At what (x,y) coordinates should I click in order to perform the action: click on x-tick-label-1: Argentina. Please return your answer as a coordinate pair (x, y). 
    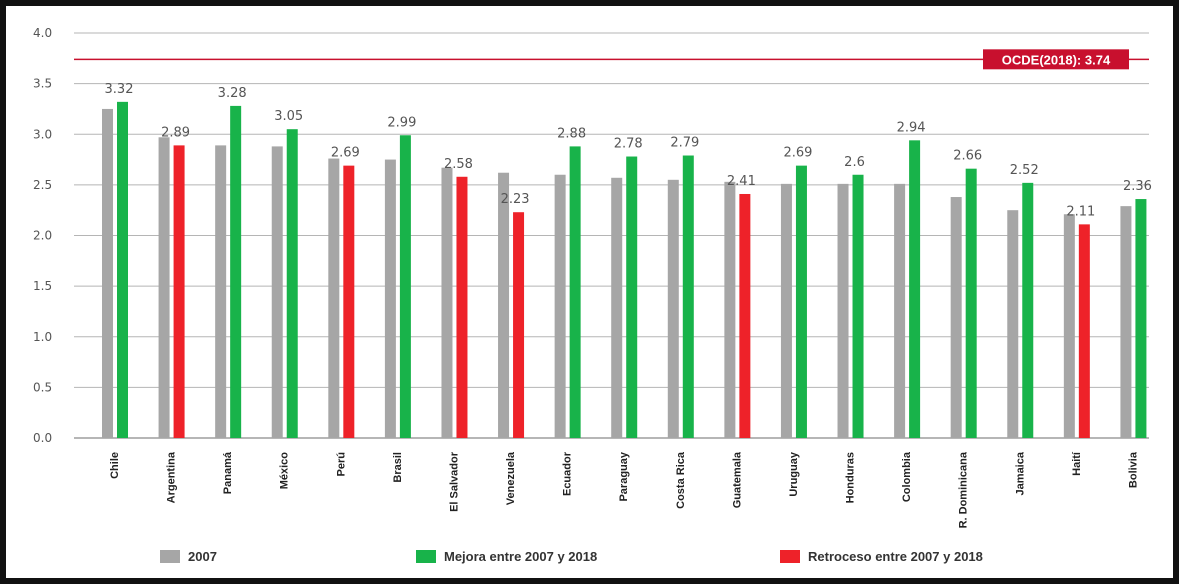
    Looking at the image, I should click on (172, 477).